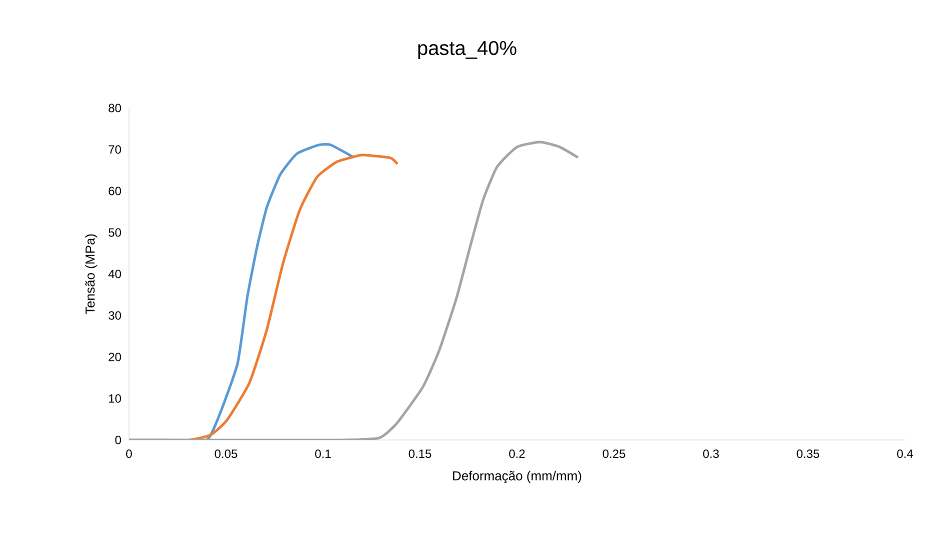 This screenshot has width=935, height=551. Describe the element at coordinates (517, 454) in the screenshot. I see `x-tick-label: 0.2` at that location.